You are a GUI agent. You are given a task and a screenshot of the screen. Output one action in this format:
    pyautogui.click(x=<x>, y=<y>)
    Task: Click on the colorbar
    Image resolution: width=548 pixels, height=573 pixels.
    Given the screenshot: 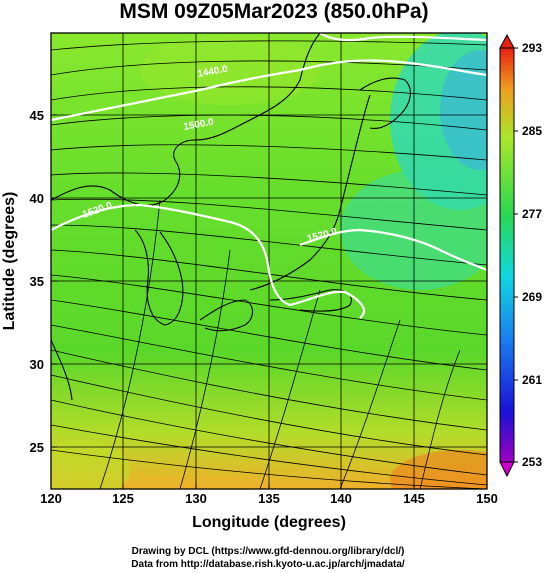 What is the action you would take?
    pyautogui.click(x=508, y=255)
    